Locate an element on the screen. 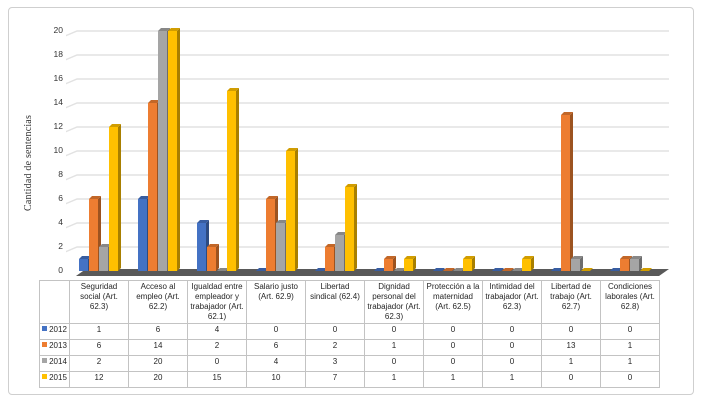 The width and height of the screenshot is (701, 400). category-header-cell: Intimidad del trabajador (Art. 62.3) is located at coordinates (512, 302).